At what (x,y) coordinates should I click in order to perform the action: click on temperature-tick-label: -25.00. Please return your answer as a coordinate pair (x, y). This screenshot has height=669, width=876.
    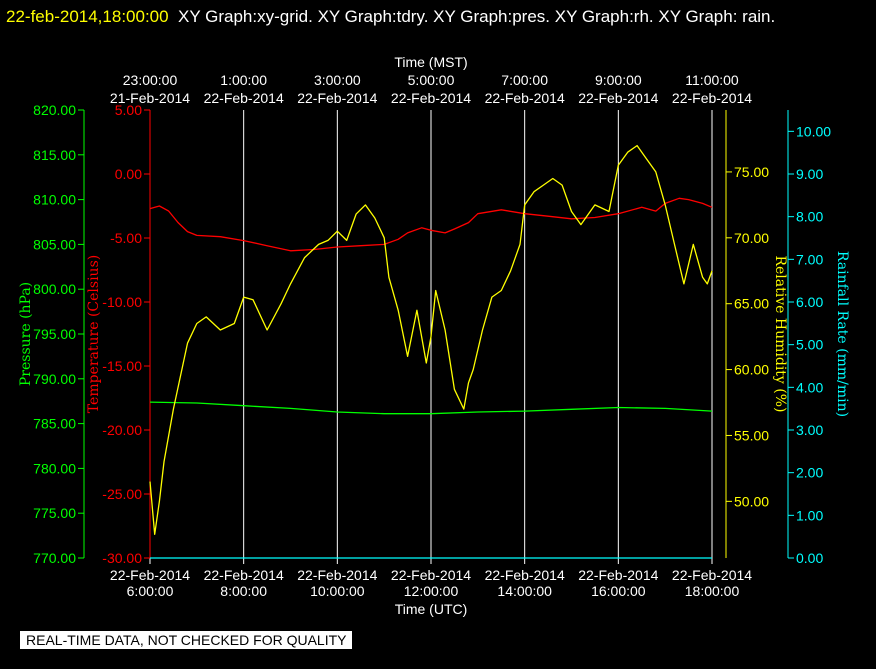
    Looking at the image, I should click on (122, 494).